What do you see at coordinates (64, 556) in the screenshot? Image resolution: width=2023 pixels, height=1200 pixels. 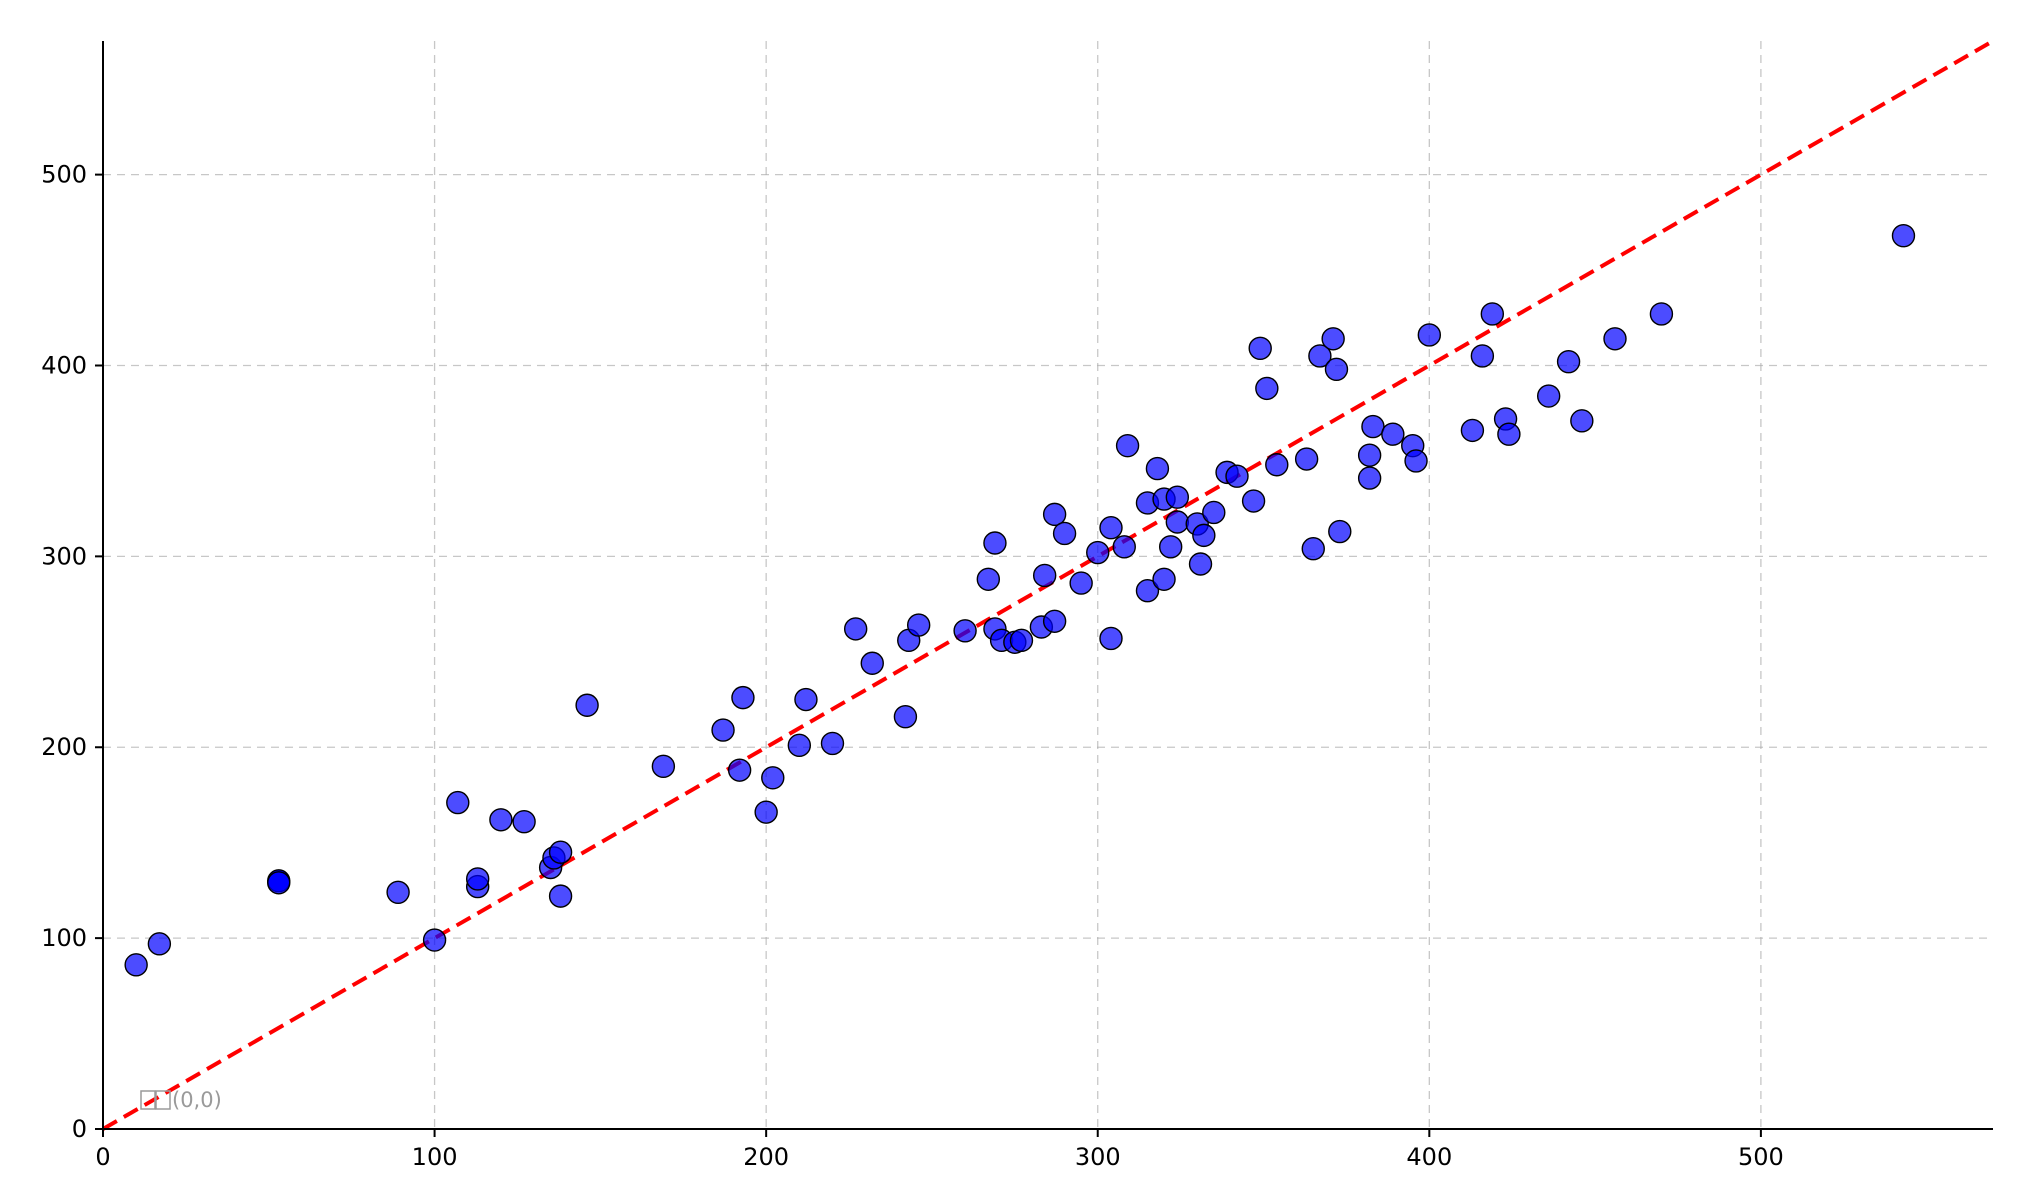 I see `y-tick-label: 300` at bounding box center [64, 556].